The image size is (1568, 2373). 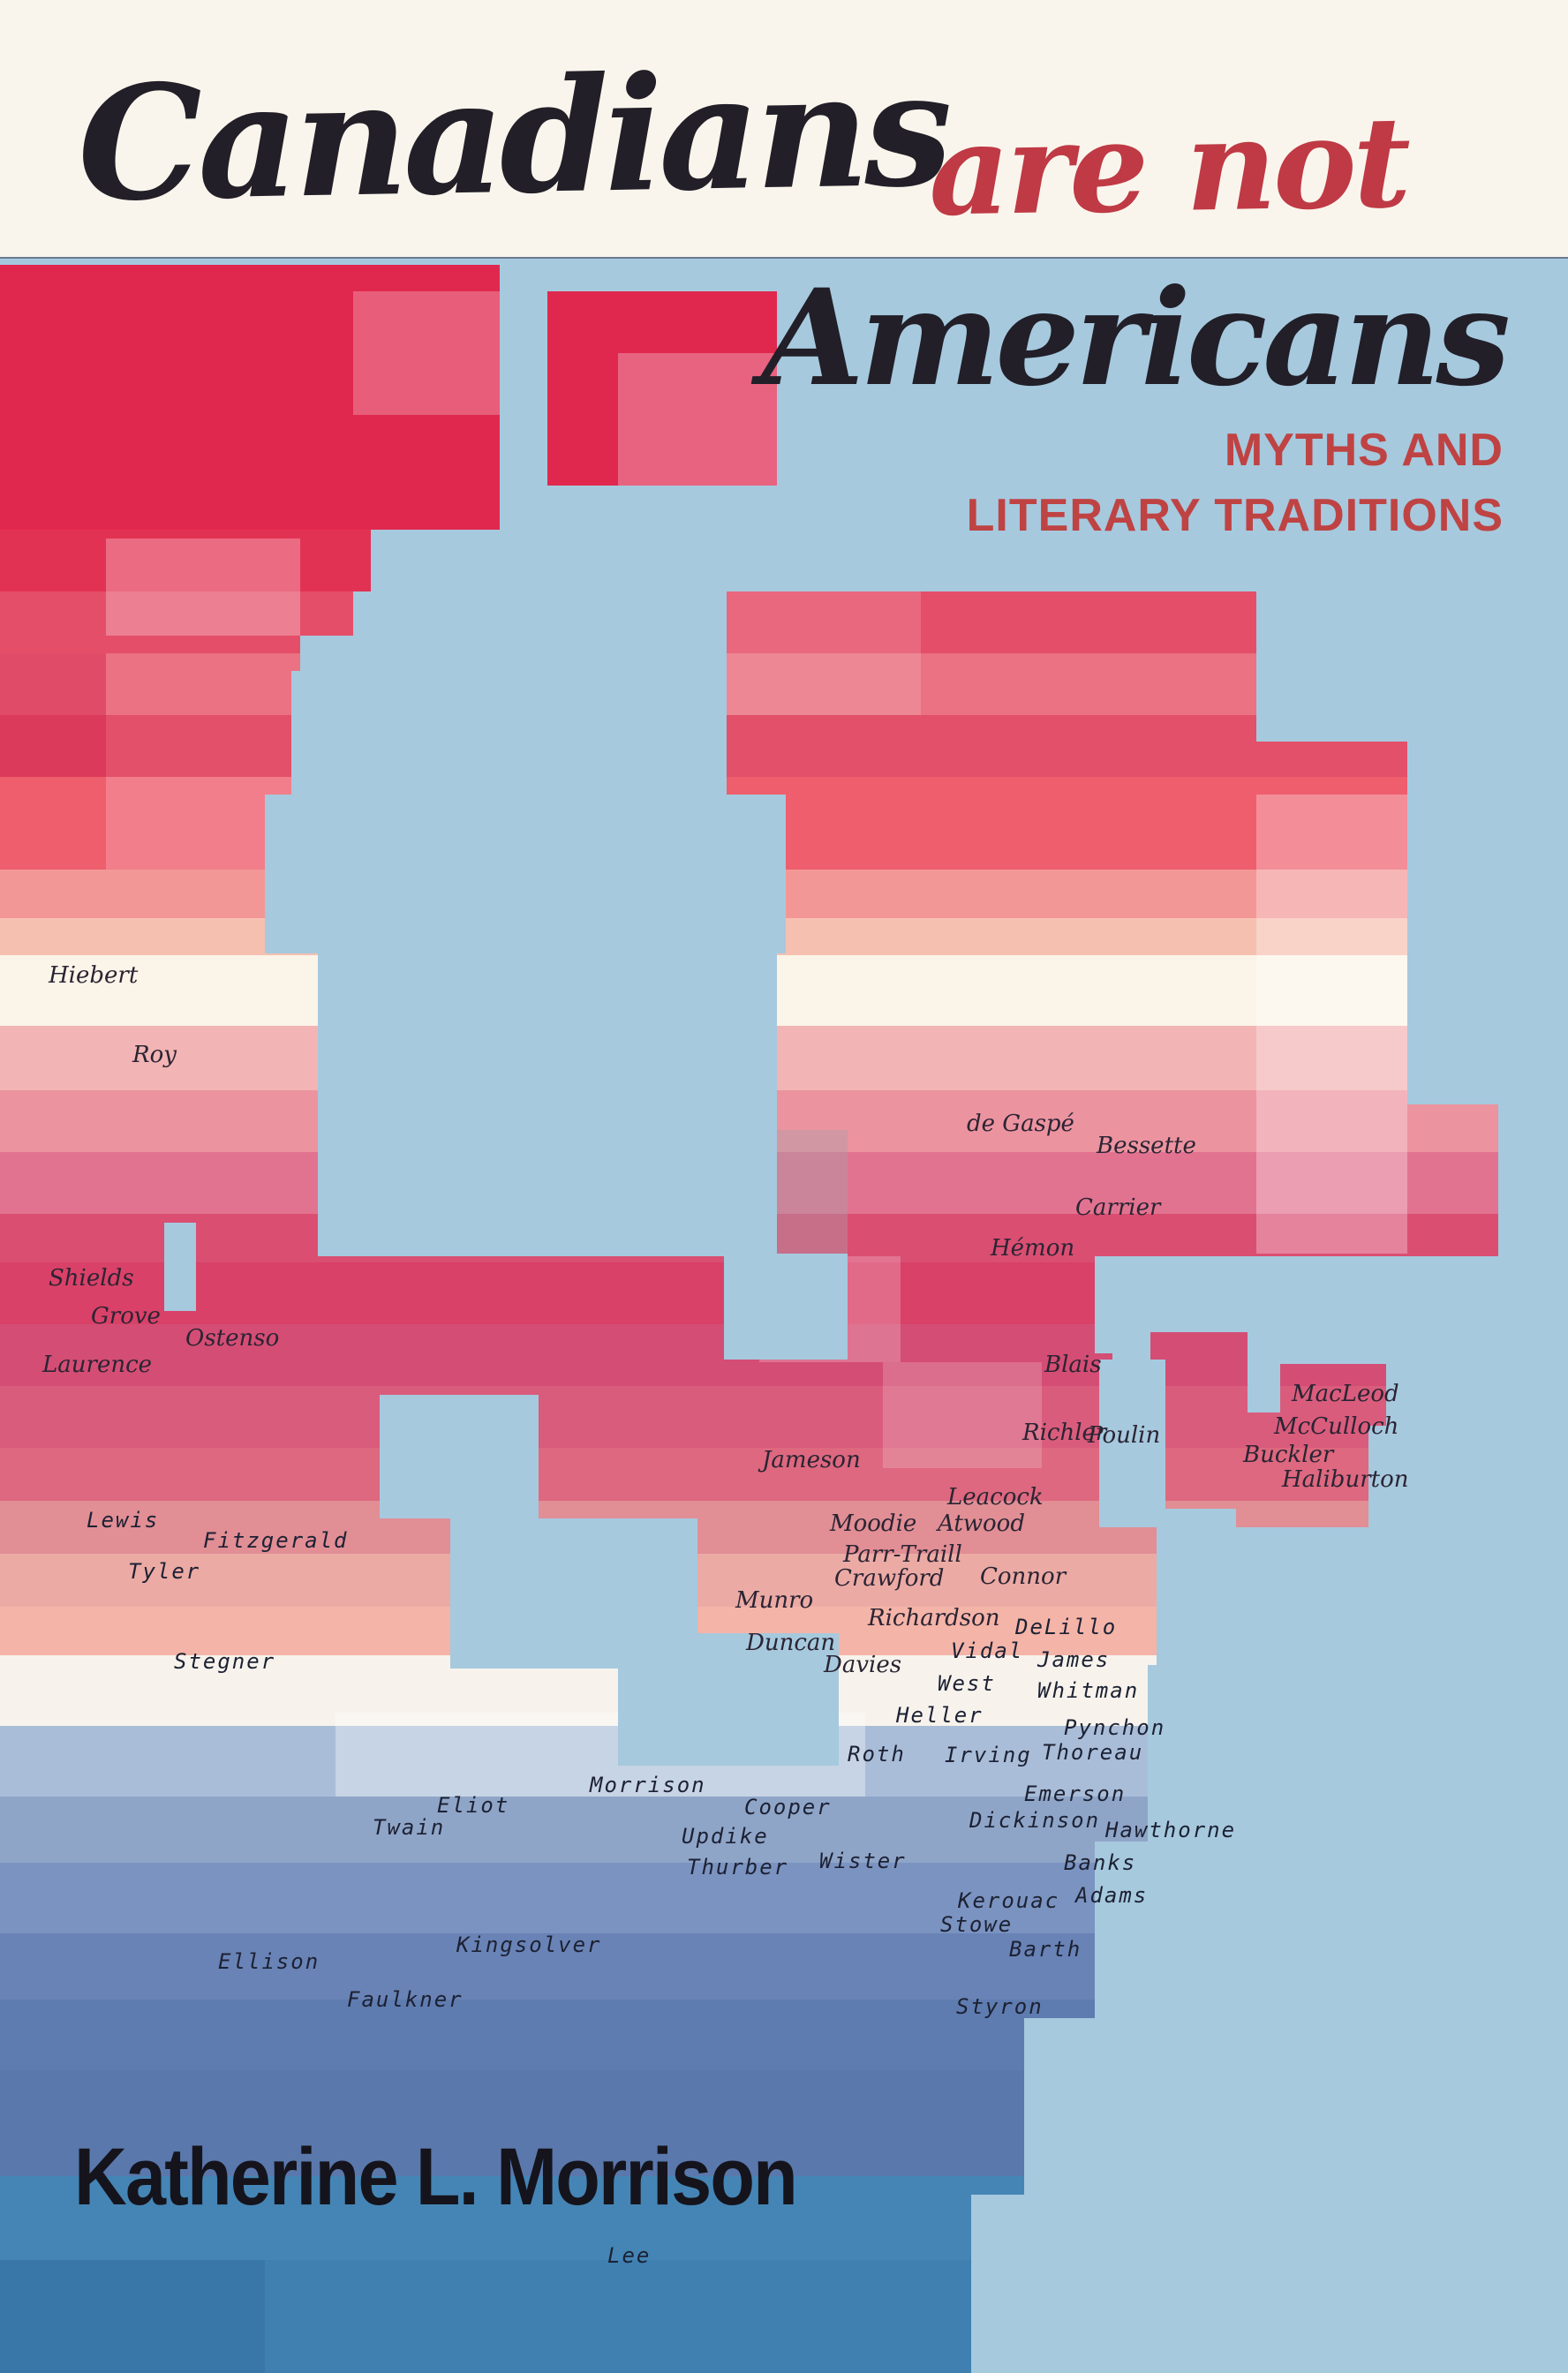 I want to click on author-label-richler: Richler, so click(x=1064, y=1433).